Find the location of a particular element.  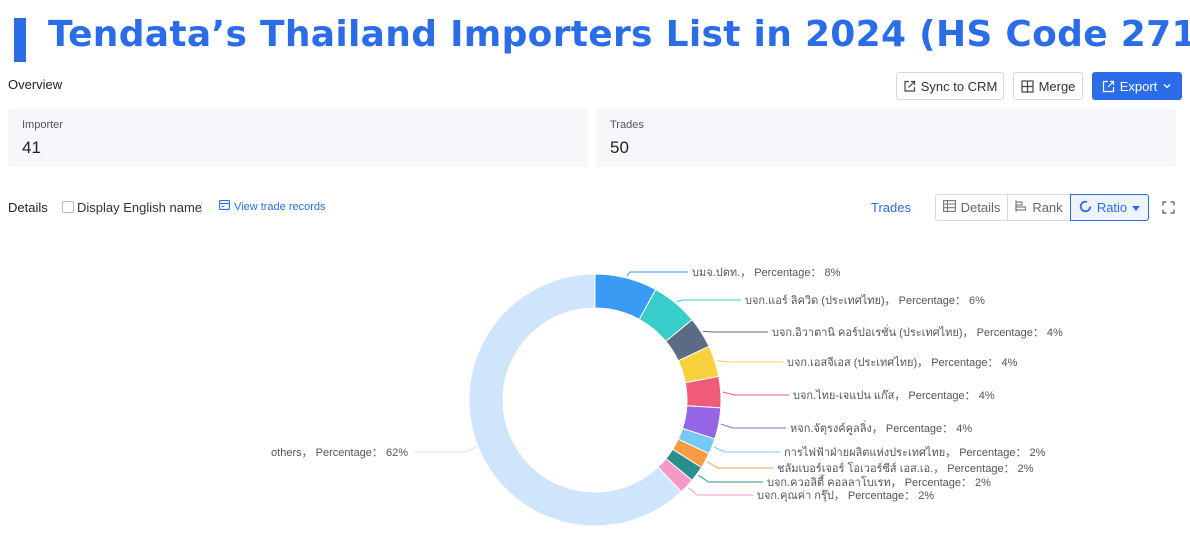

table-icon is located at coordinates (949, 207).